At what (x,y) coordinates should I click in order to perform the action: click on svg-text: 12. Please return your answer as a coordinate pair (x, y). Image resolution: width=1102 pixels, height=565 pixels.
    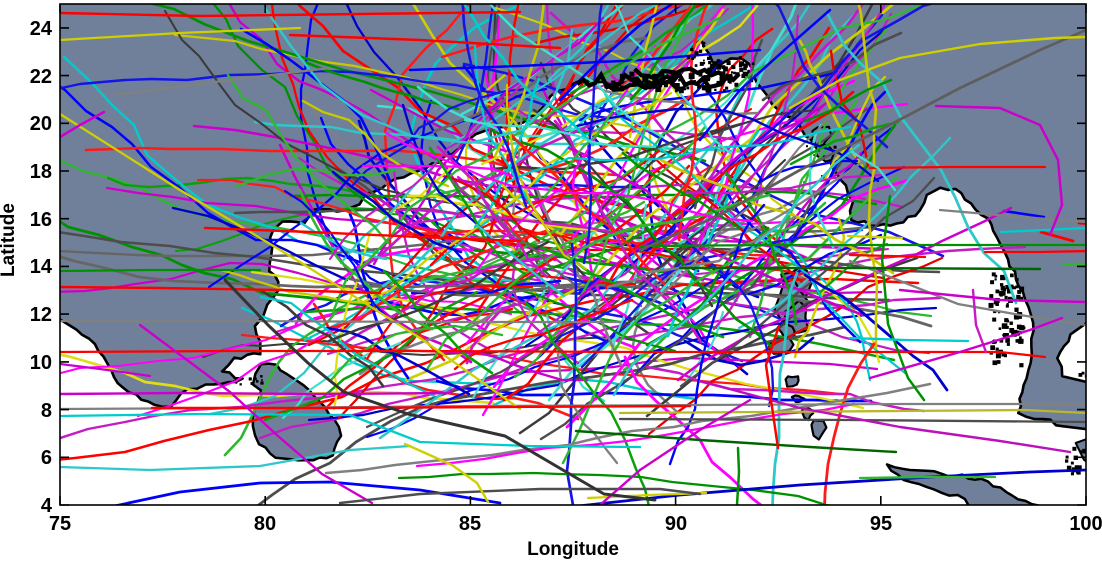
    Looking at the image, I should click on (41, 315).